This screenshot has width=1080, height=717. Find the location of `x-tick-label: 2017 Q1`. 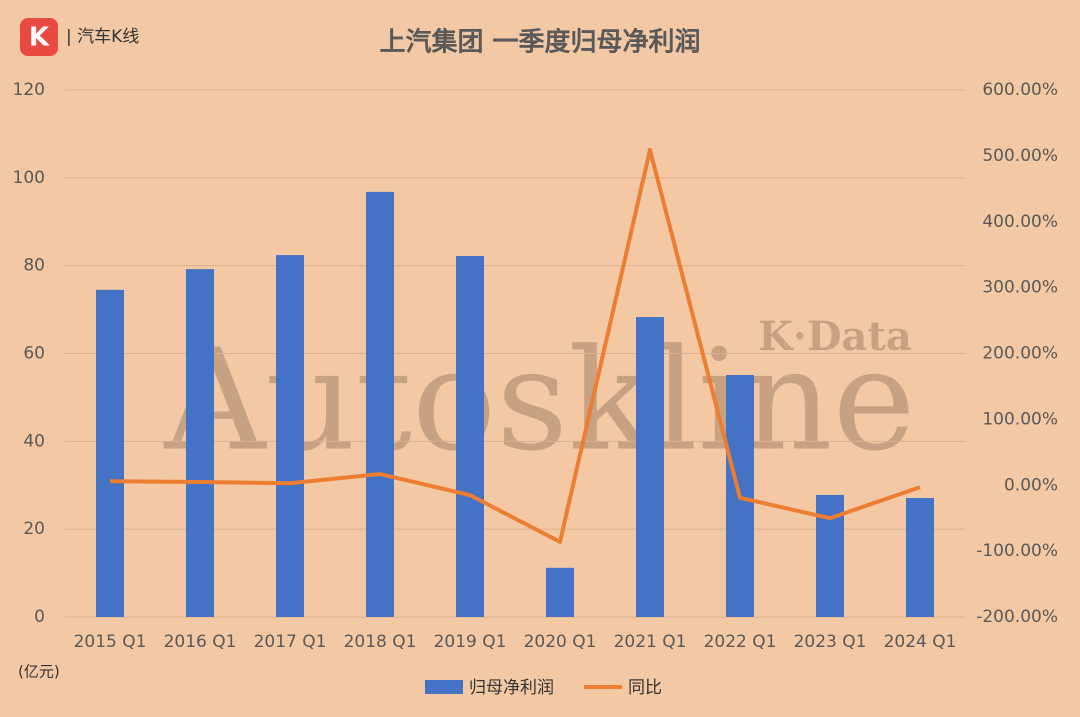

x-tick-label: 2017 Q1 is located at coordinates (290, 642).